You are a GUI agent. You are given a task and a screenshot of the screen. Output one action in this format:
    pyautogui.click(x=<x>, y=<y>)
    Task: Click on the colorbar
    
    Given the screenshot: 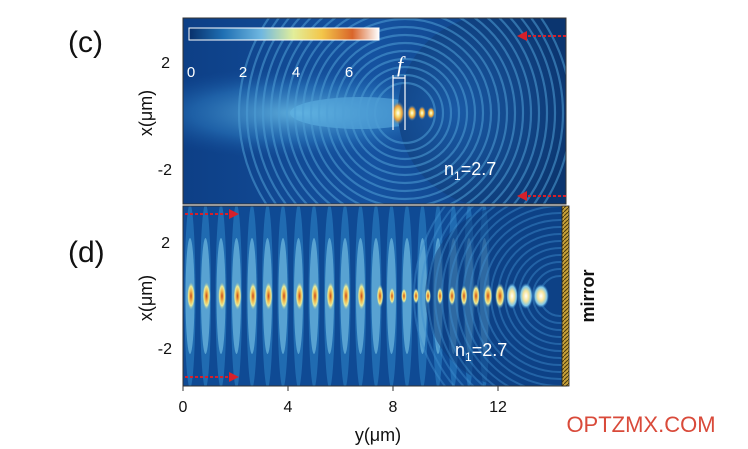 What is the action you would take?
    pyautogui.click(x=284, y=34)
    